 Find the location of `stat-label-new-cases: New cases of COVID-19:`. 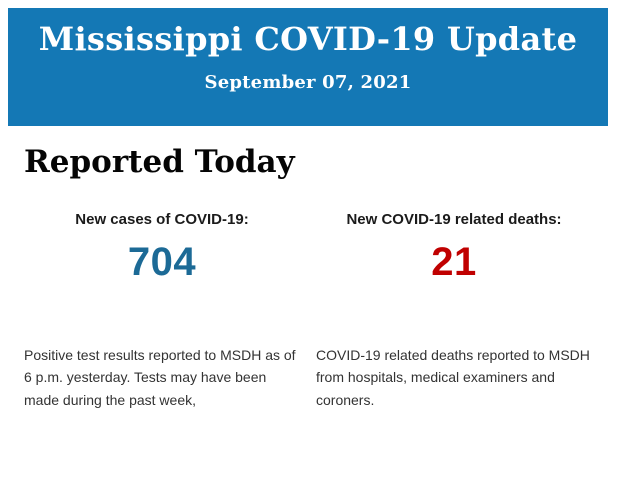

stat-label-new-cases: New cases of COVID-19: is located at coordinates (162, 219).